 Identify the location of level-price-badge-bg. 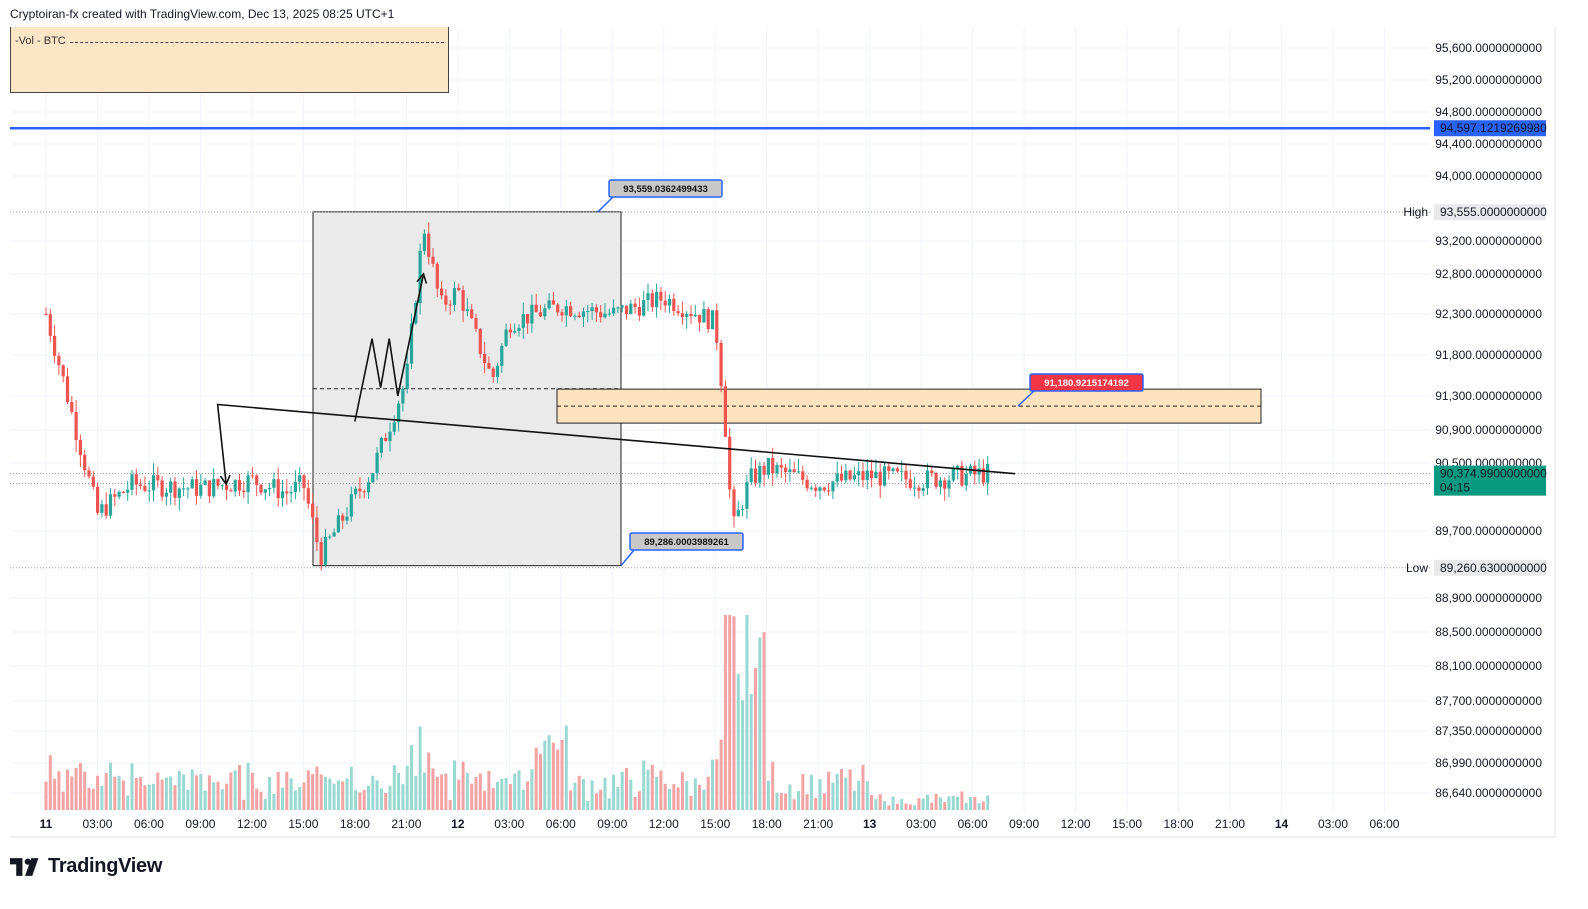
(1490, 128).